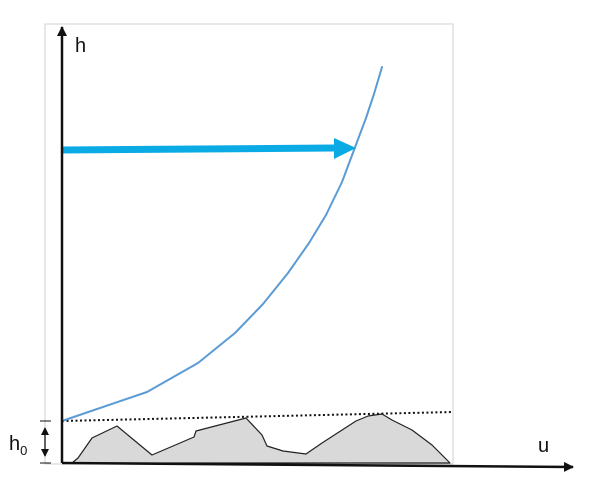  Describe the element at coordinates (261, 438) in the screenshot. I see `terrain-surface` at that location.